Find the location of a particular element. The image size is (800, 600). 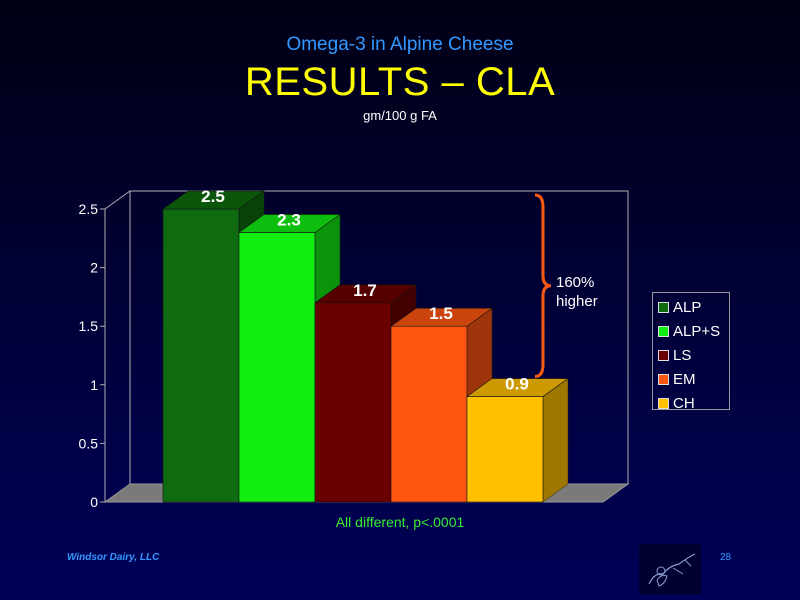

chart-legend: ALP ALP+S LS EM CH is located at coordinates (691, 352).